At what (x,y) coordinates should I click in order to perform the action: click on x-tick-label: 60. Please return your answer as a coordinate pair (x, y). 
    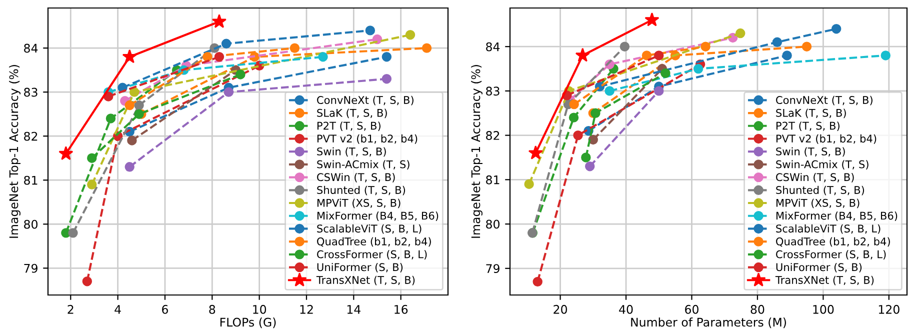
    Looking at the image, I should click on (691, 309).